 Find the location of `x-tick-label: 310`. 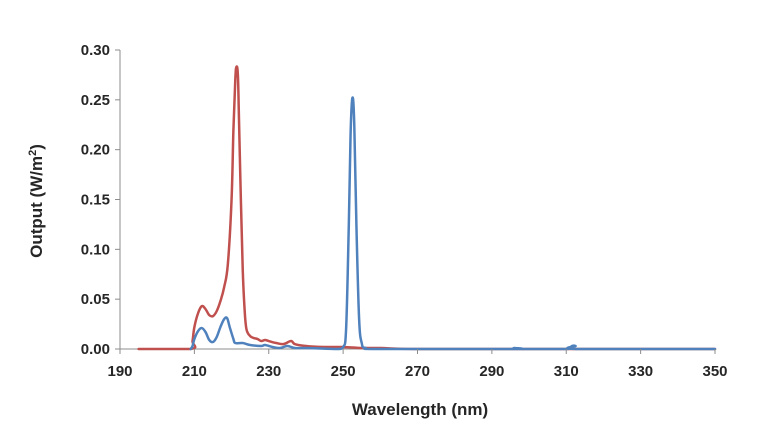

x-tick-label: 310 is located at coordinates (566, 371).